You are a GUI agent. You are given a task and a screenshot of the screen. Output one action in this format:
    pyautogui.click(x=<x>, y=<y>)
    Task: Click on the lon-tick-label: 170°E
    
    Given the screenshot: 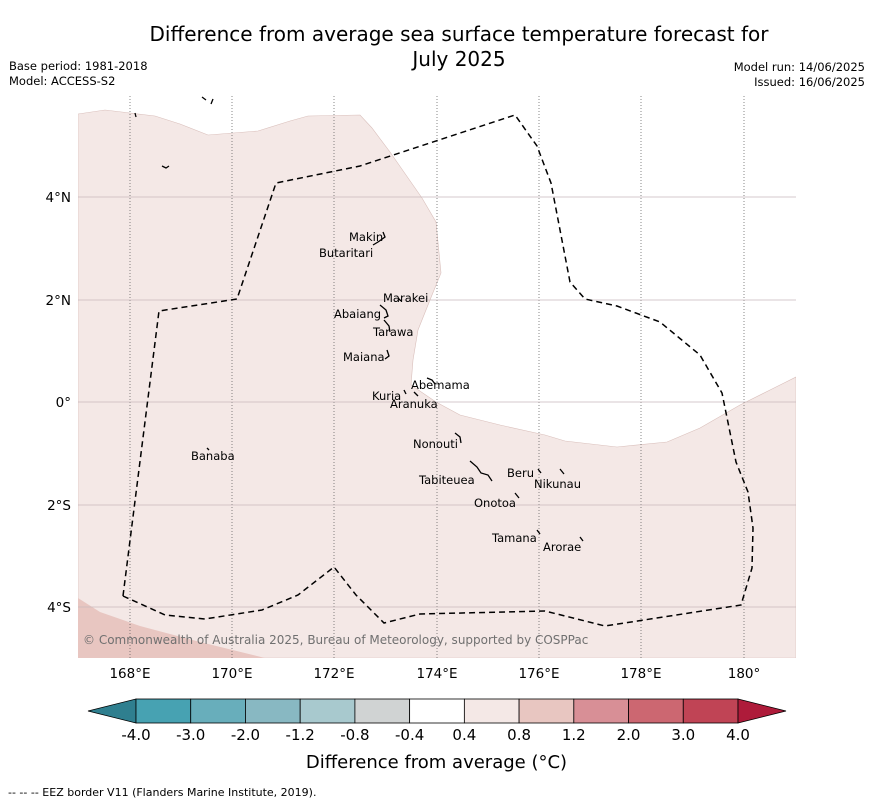 What is the action you would take?
    pyautogui.click(x=231, y=674)
    